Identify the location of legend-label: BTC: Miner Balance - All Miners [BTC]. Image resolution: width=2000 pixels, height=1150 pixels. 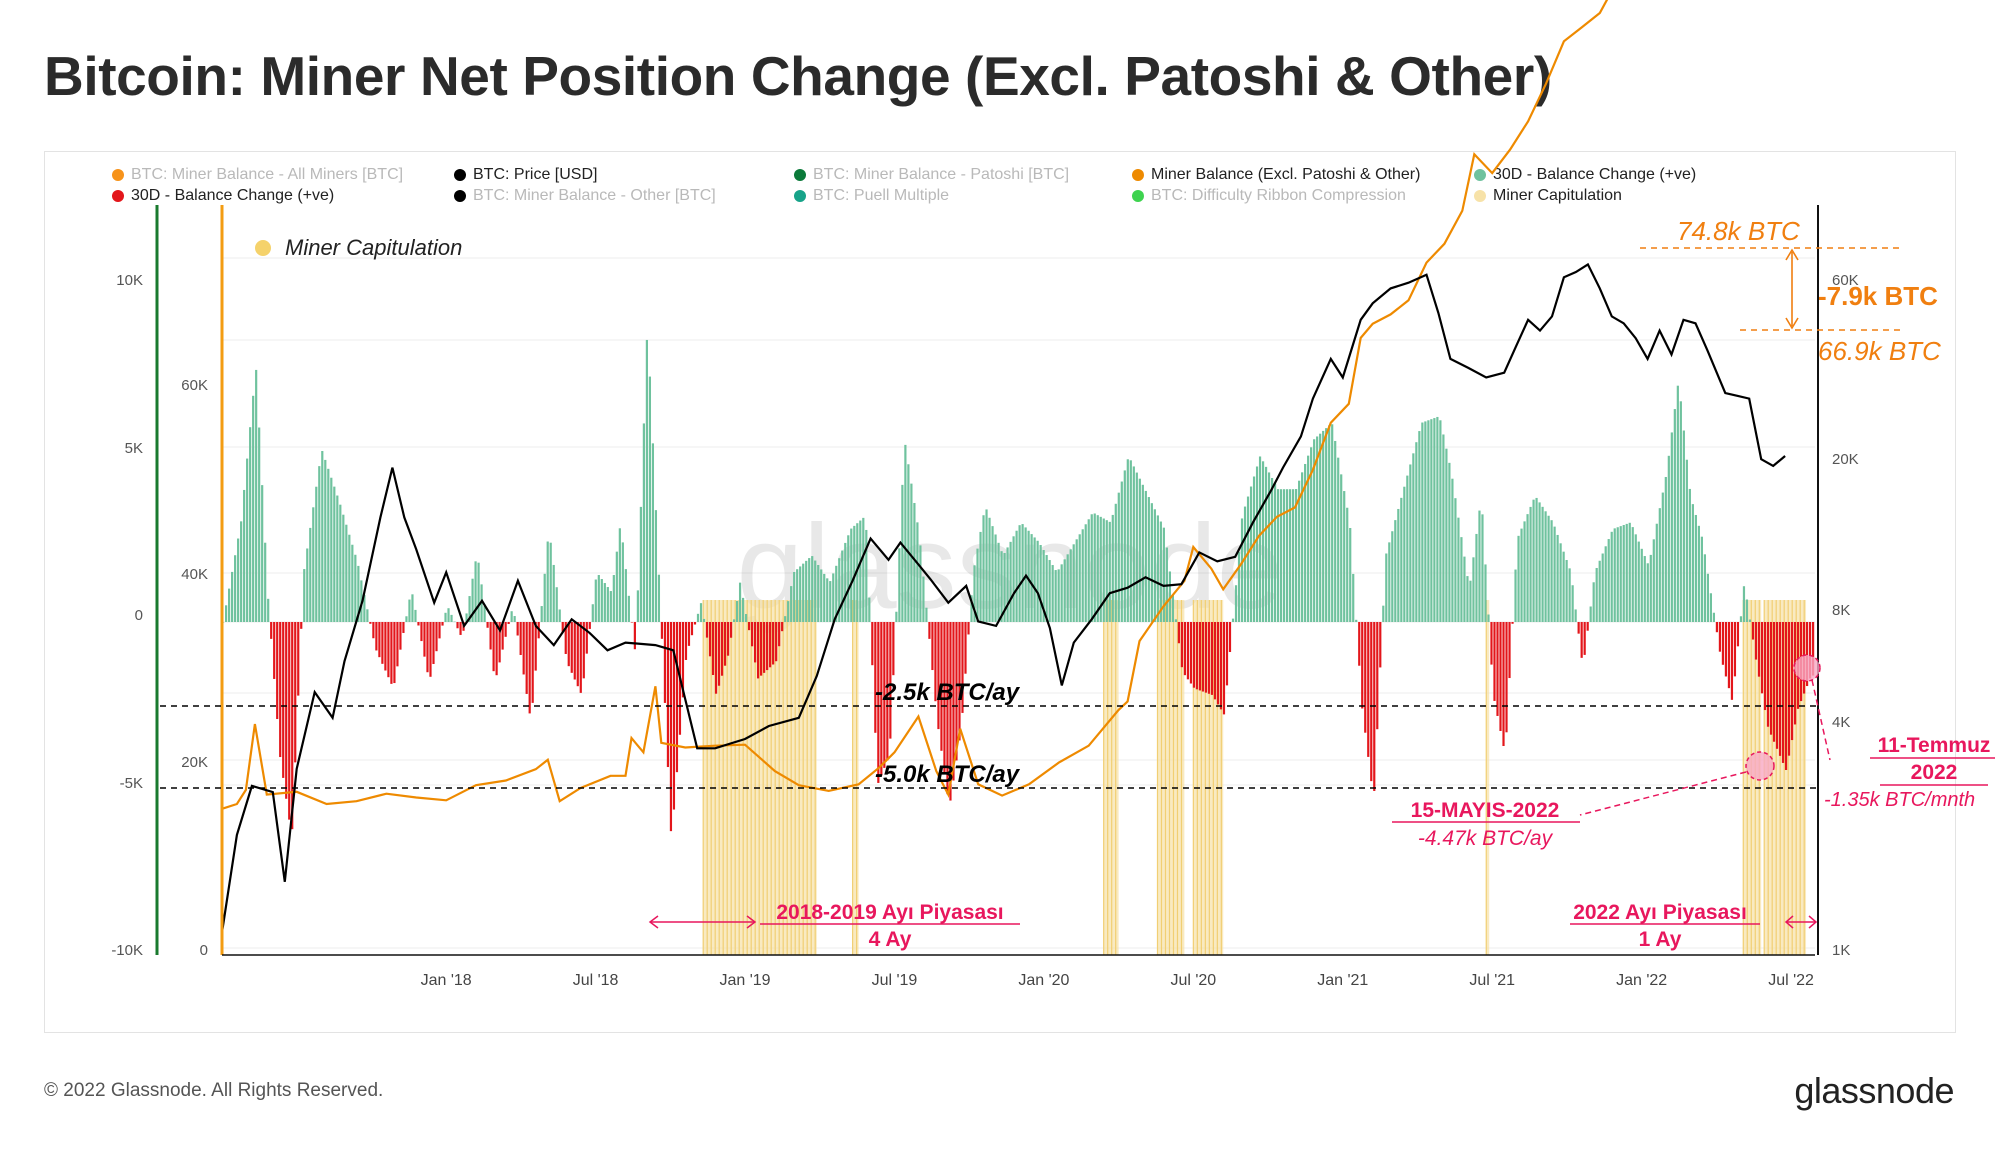
(267, 174).